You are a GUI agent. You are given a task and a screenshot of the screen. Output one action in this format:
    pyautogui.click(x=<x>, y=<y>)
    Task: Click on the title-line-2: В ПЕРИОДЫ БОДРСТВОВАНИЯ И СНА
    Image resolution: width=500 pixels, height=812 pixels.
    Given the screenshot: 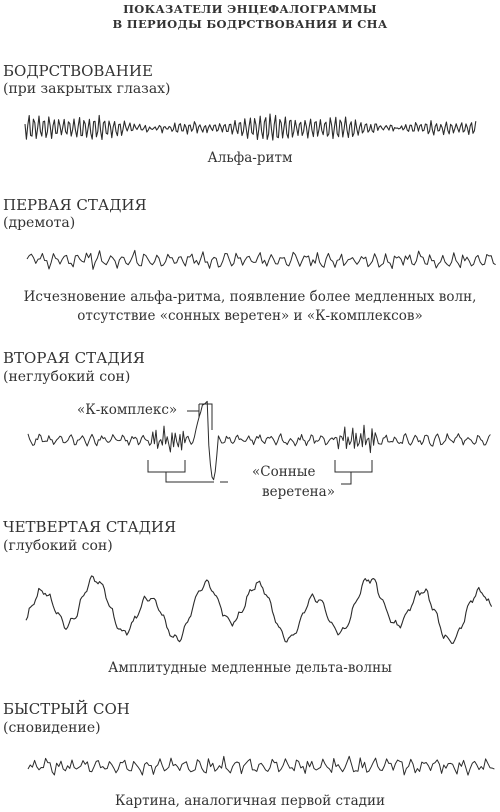 What is the action you would take?
    pyautogui.click(x=250, y=24)
    